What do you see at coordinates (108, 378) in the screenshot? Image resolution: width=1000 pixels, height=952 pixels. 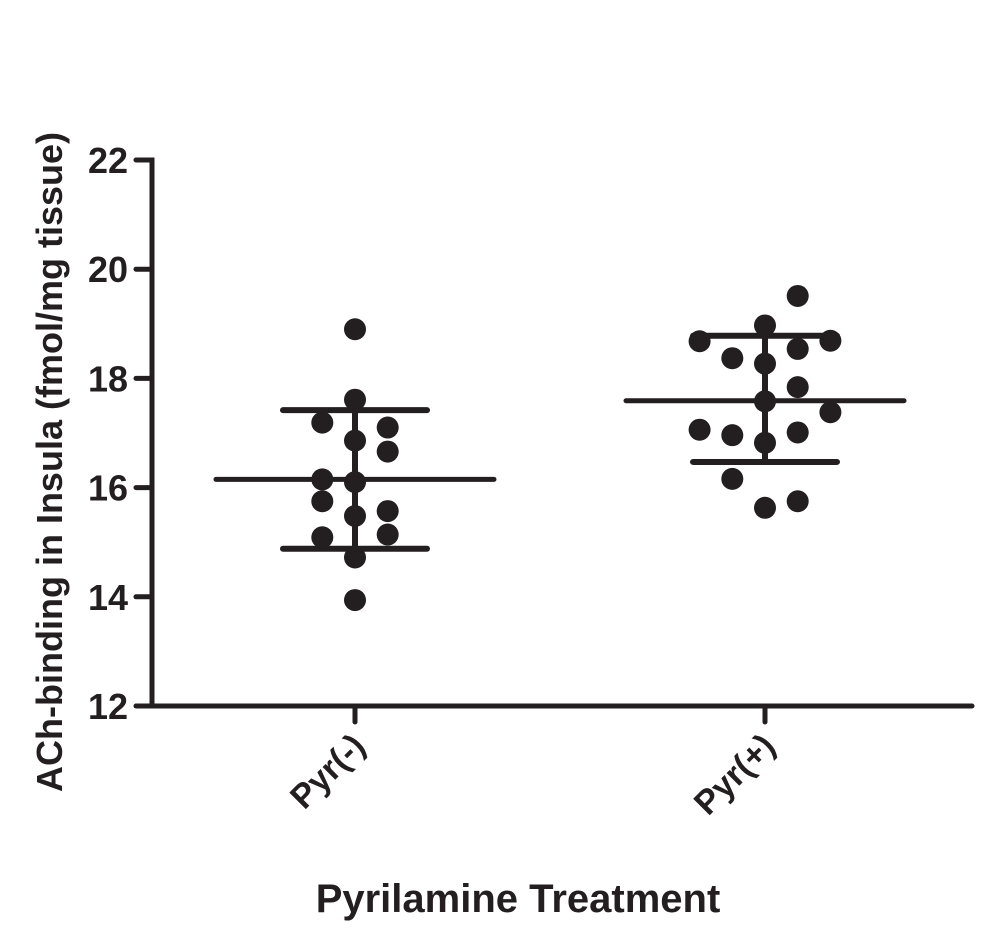 I see `y-tick-label: 18` at bounding box center [108, 378].